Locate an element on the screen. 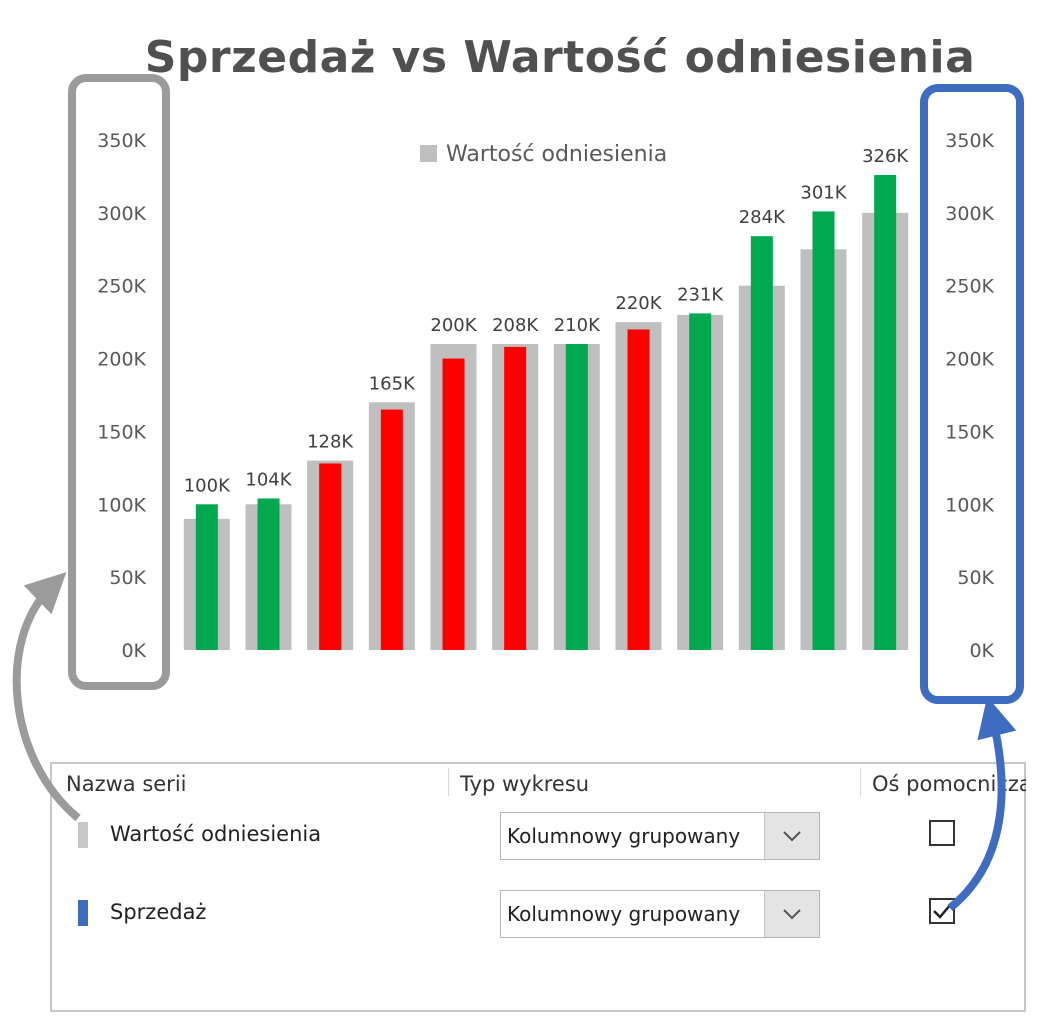  legend-swatch is located at coordinates (428, 153).